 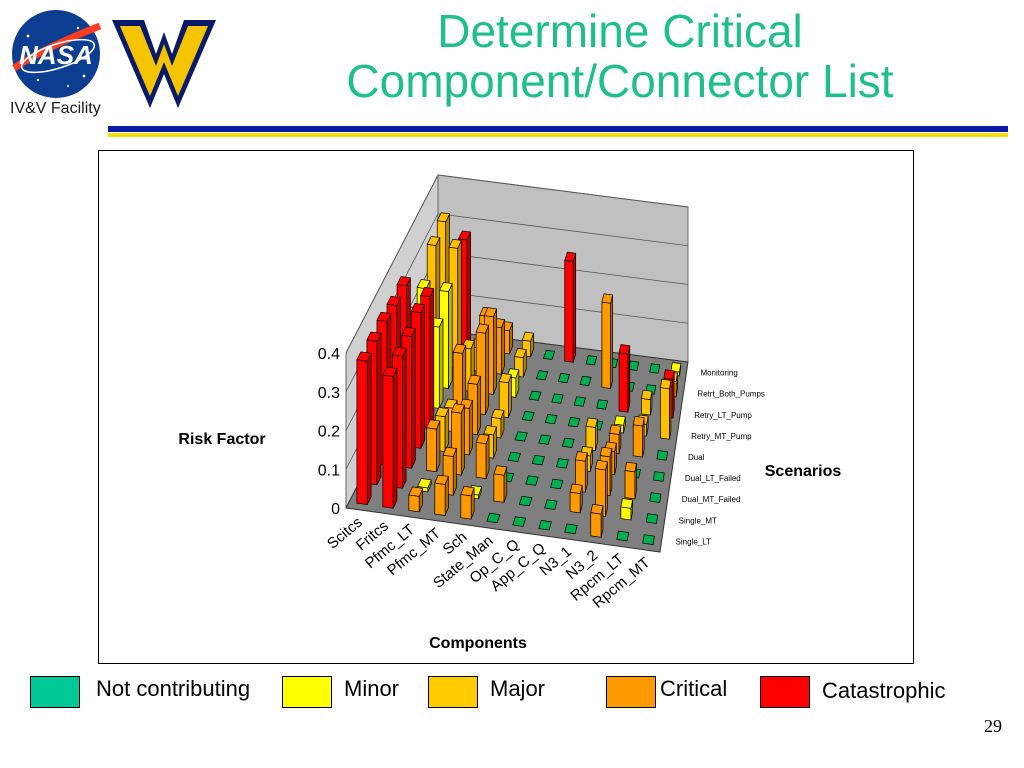 I want to click on bar-Rpcm_LT-Dual, so click(x=638, y=437).